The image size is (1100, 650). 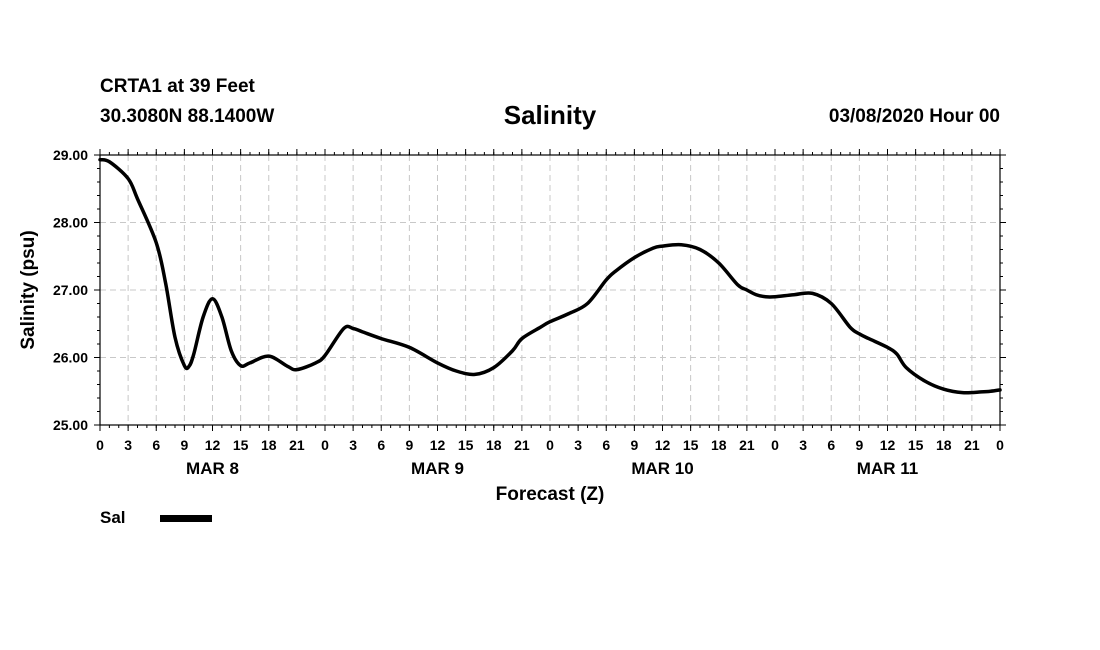 I want to click on legend-swatch, so click(x=186, y=518).